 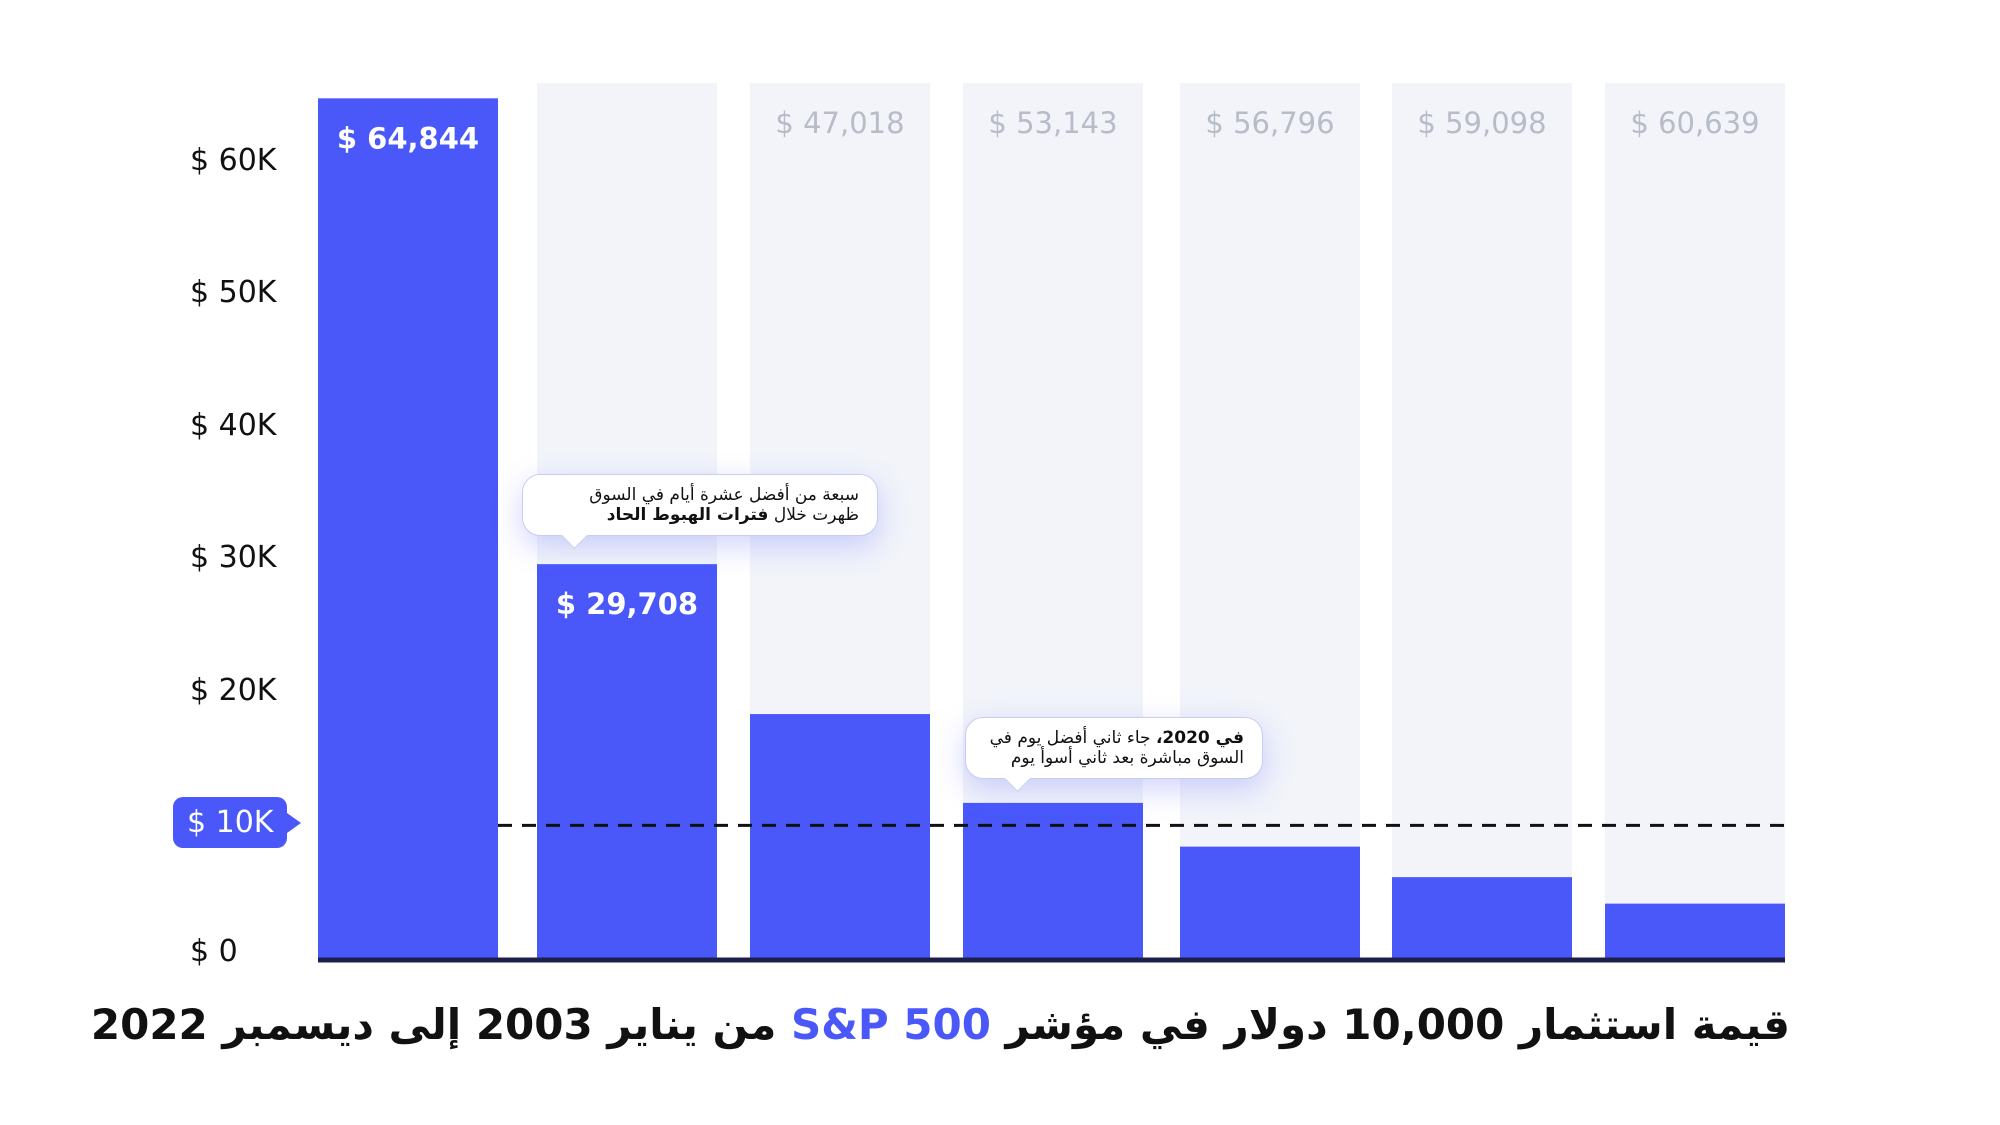 What do you see at coordinates (1127, 758) in the screenshot?
I see `callout-line-2: السوق مباشرة بعد ثاني أسوأ يوم` at bounding box center [1127, 758].